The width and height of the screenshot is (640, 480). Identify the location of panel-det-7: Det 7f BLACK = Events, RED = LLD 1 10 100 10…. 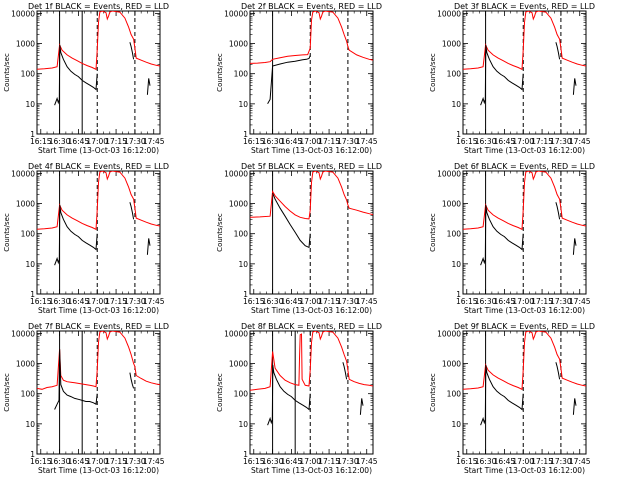
(86, 398).